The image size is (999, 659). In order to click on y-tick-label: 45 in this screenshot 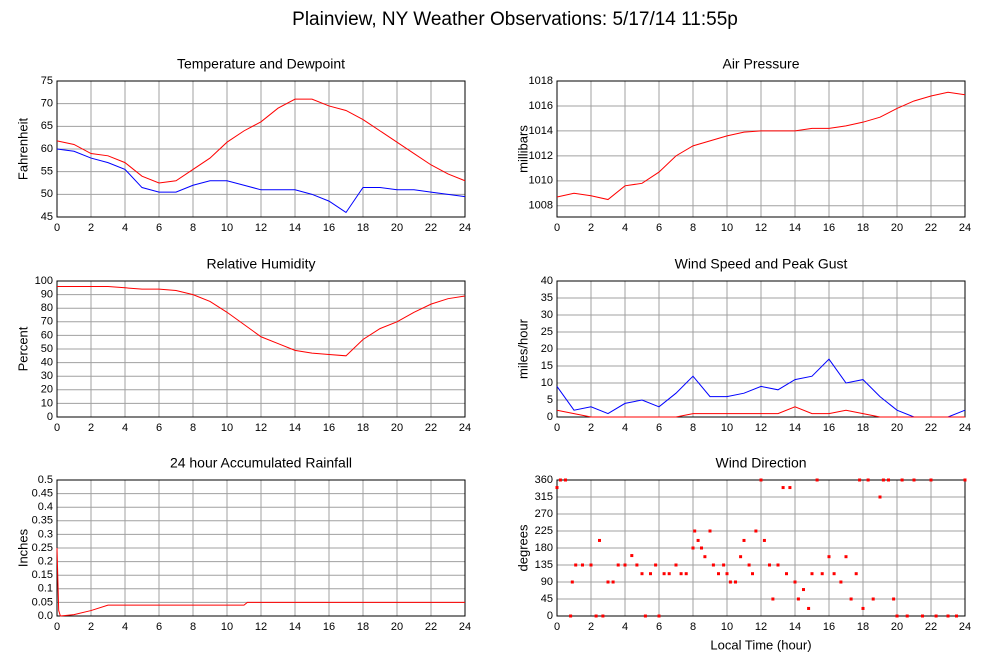, I will do `click(47, 217)`.